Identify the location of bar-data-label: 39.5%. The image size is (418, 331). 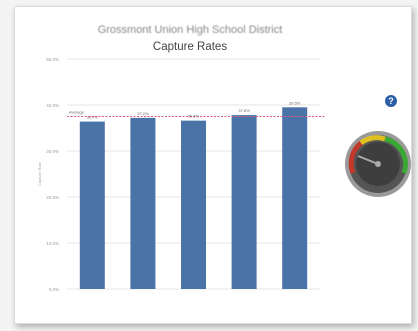
(295, 102).